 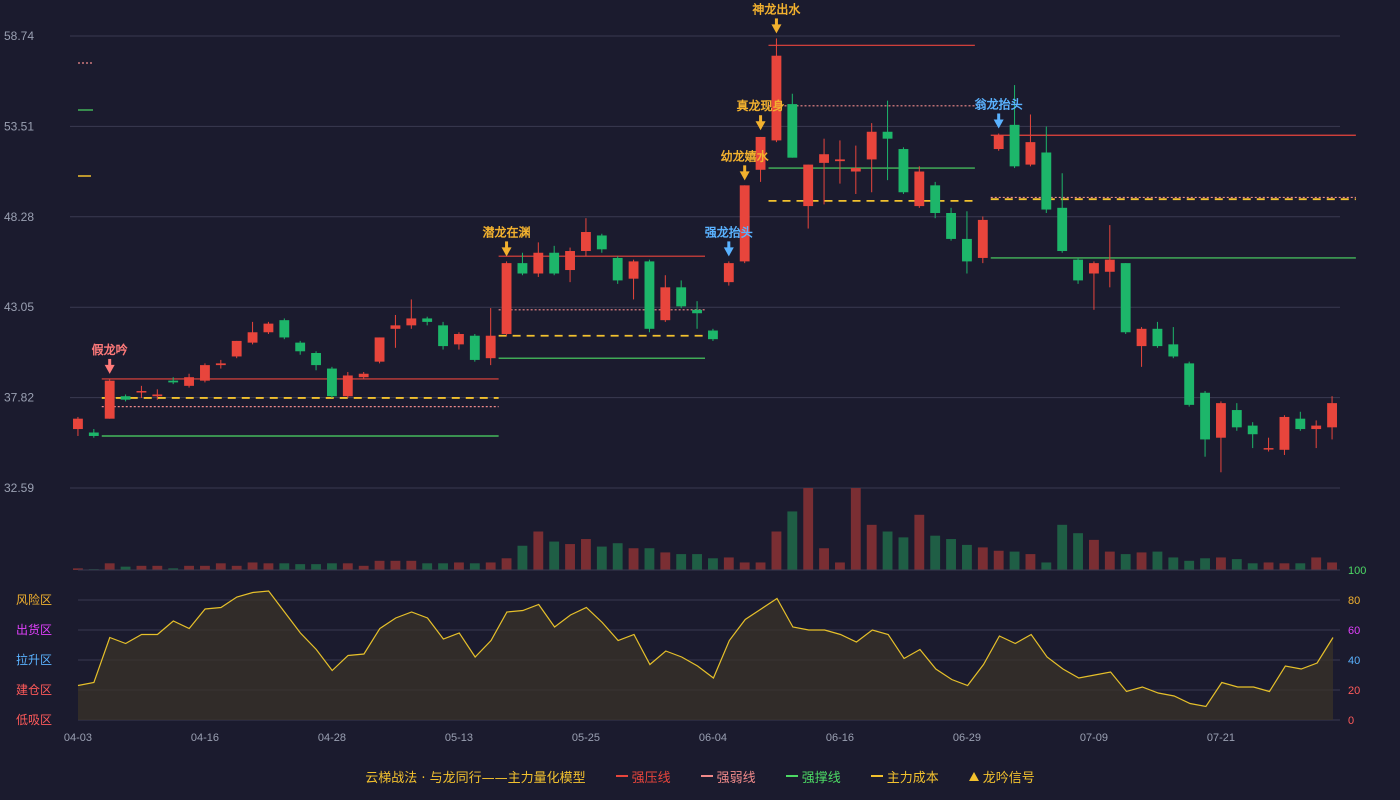 I want to click on osc-tick-label: 60, so click(x=1354, y=631).